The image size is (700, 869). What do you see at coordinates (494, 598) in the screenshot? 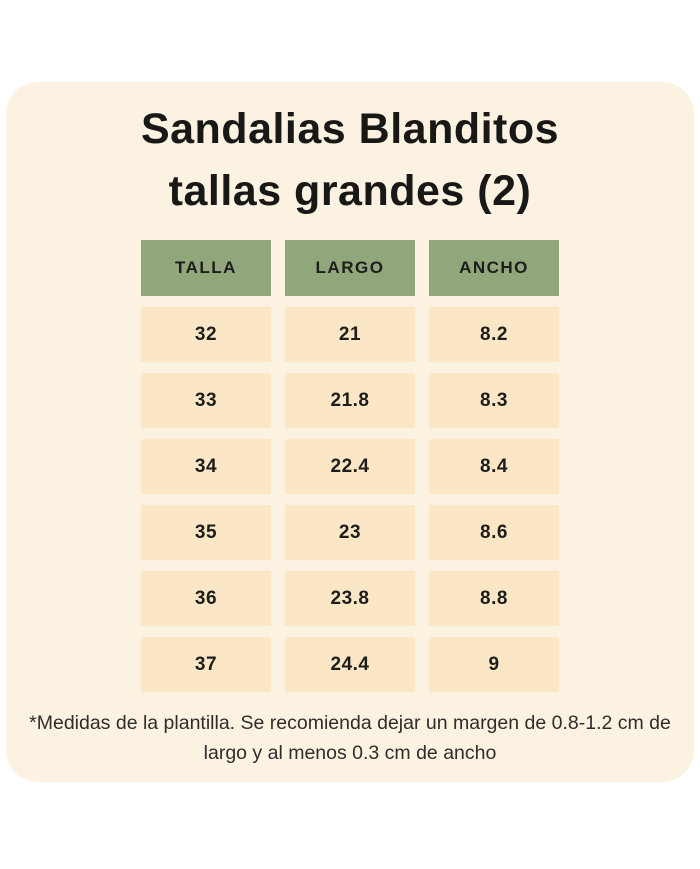
I see `table-cell: 8.8` at bounding box center [494, 598].